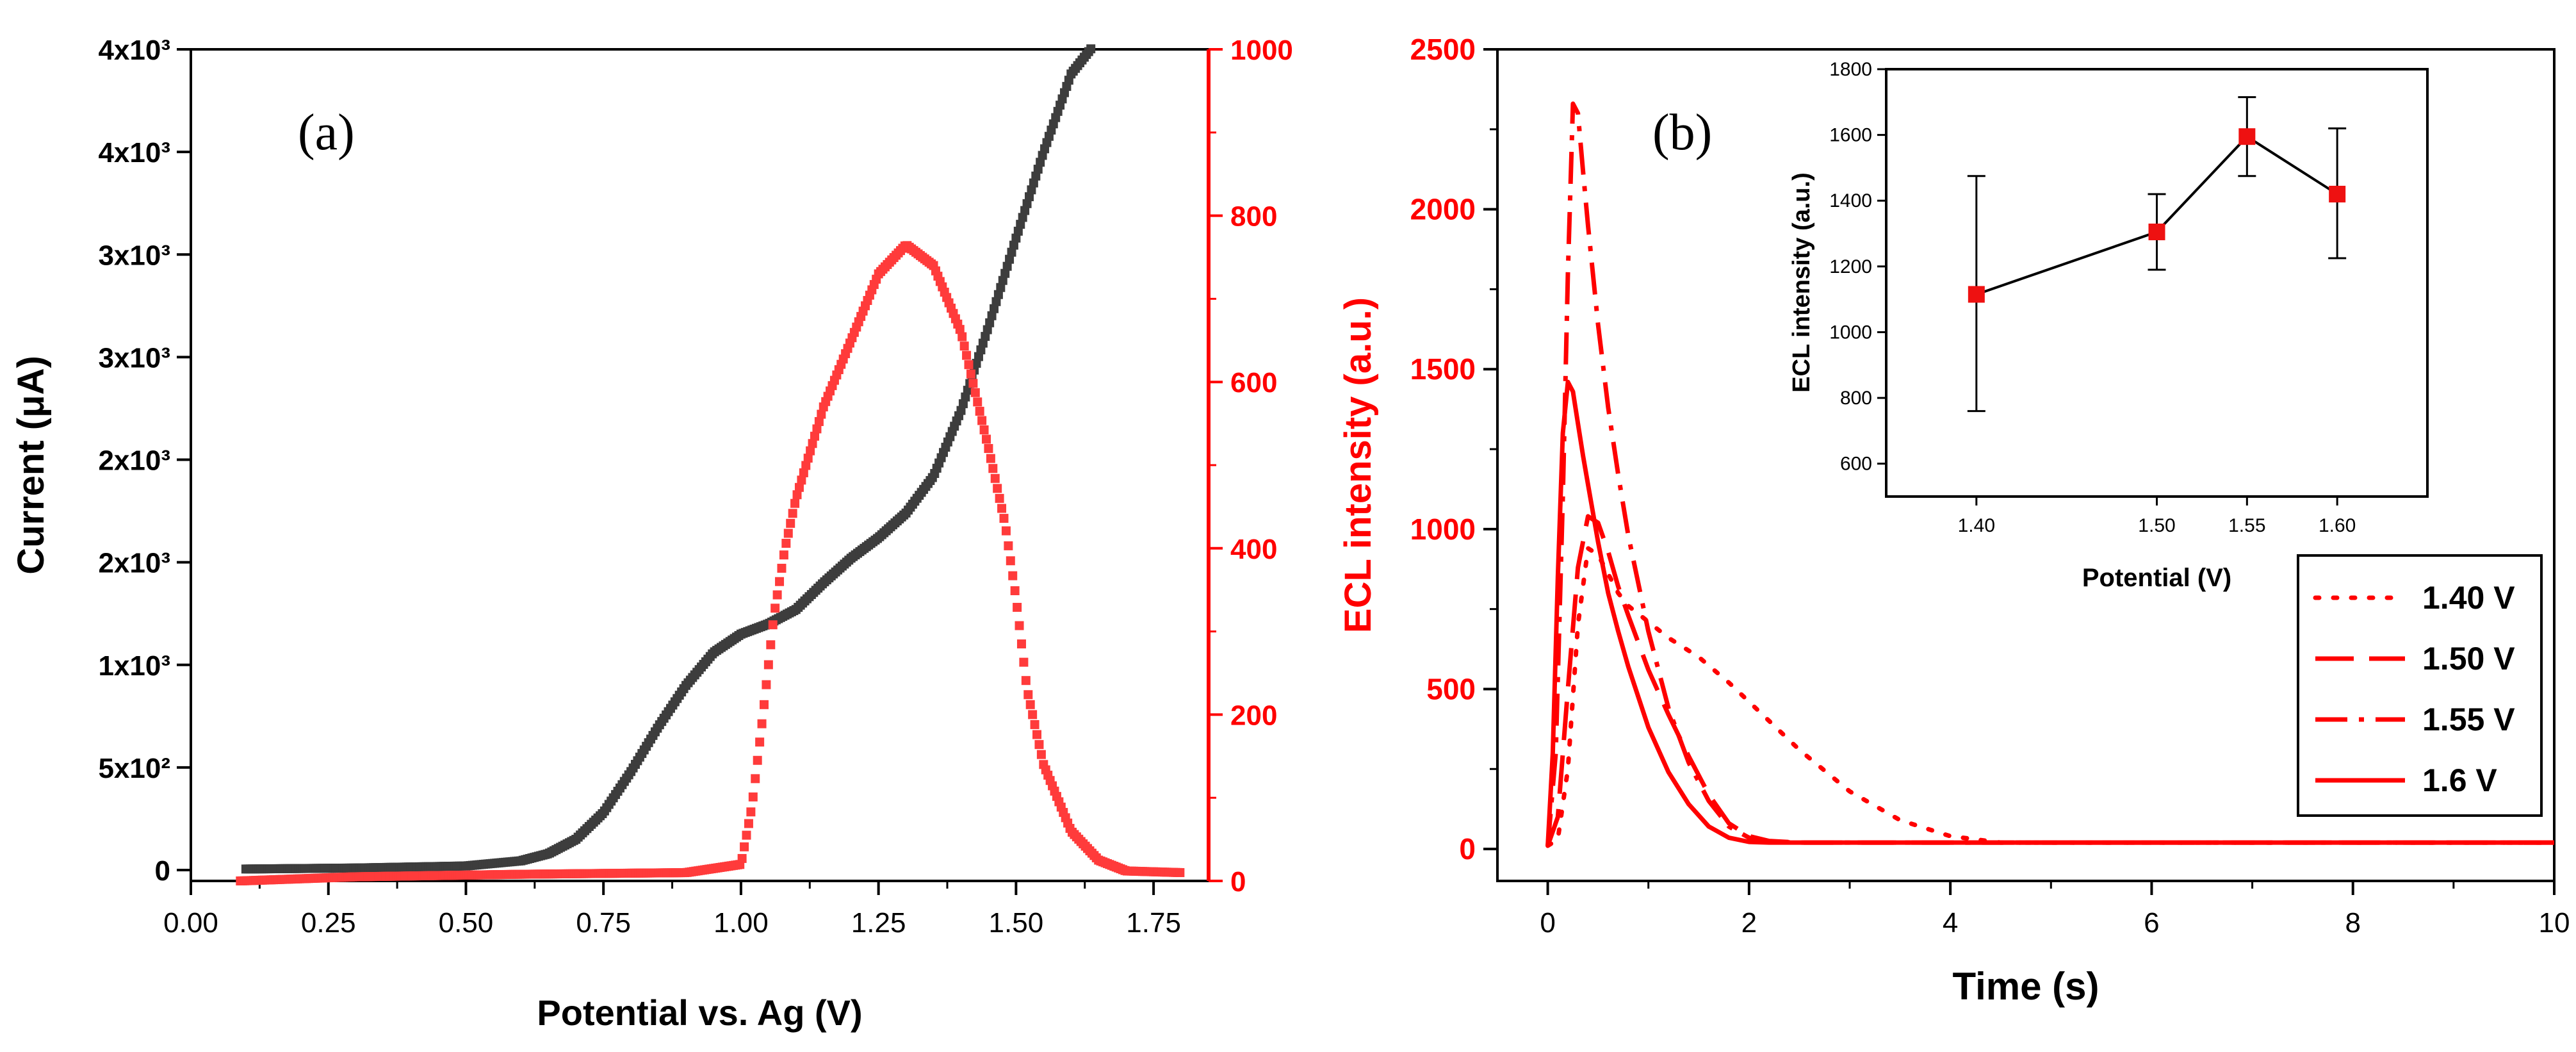  What do you see at coordinates (1950, 923) in the screenshot?
I see `panel-b-xtick-label: 4` at bounding box center [1950, 923].